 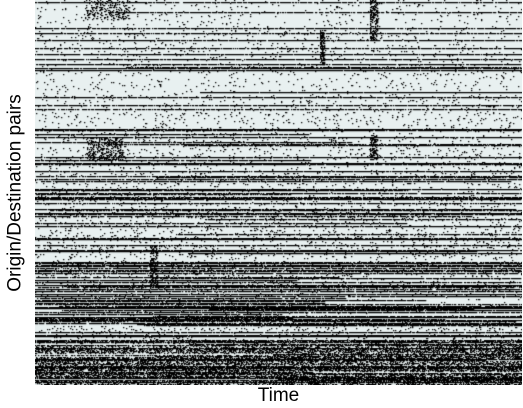 I want to click on x-axis-label: Time, so click(x=278, y=395).